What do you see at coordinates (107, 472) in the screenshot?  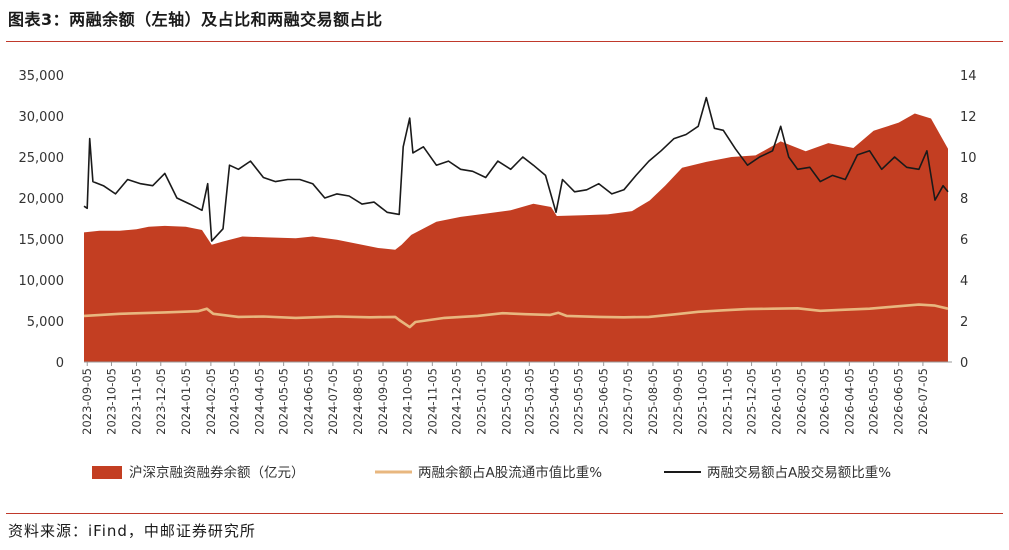 I see `legend-swatch-area` at bounding box center [107, 472].